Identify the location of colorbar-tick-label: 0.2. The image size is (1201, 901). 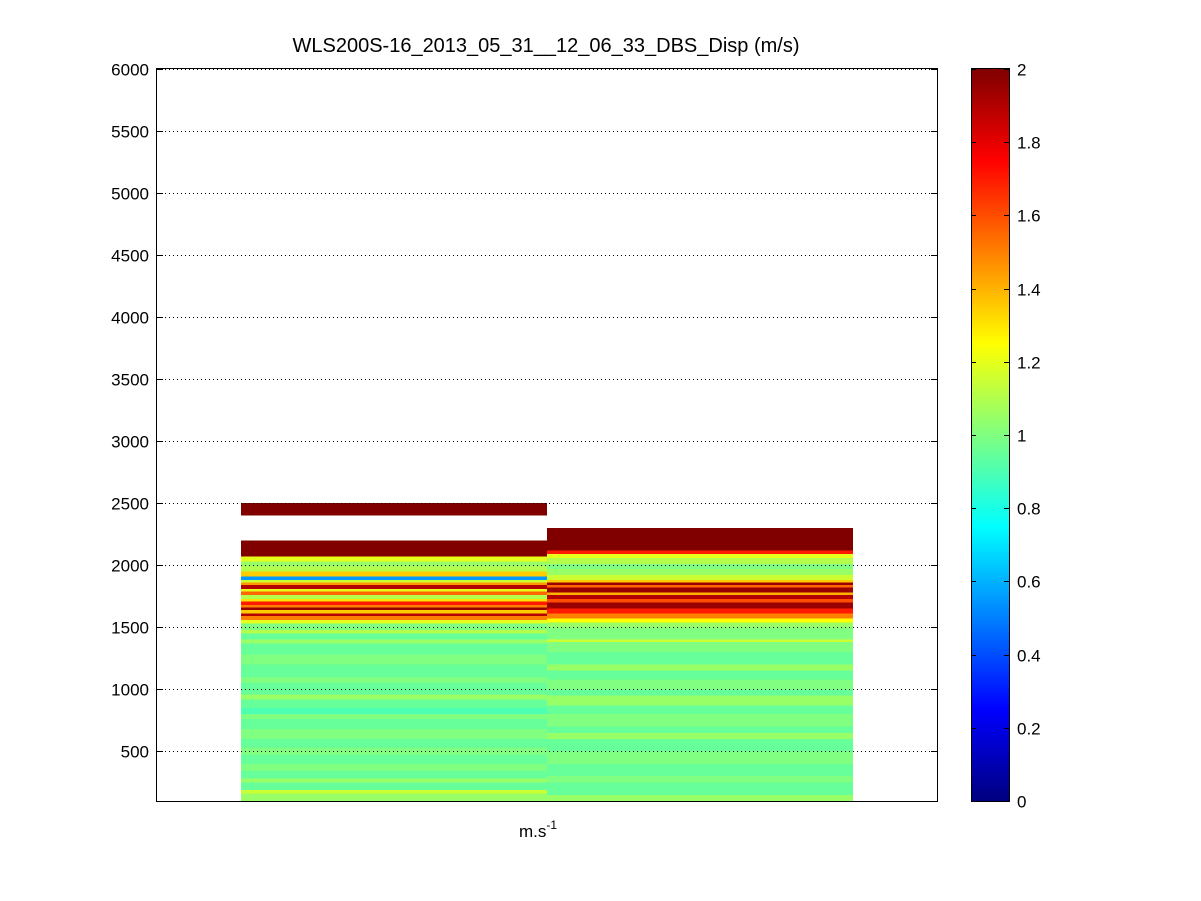
(1029, 729).